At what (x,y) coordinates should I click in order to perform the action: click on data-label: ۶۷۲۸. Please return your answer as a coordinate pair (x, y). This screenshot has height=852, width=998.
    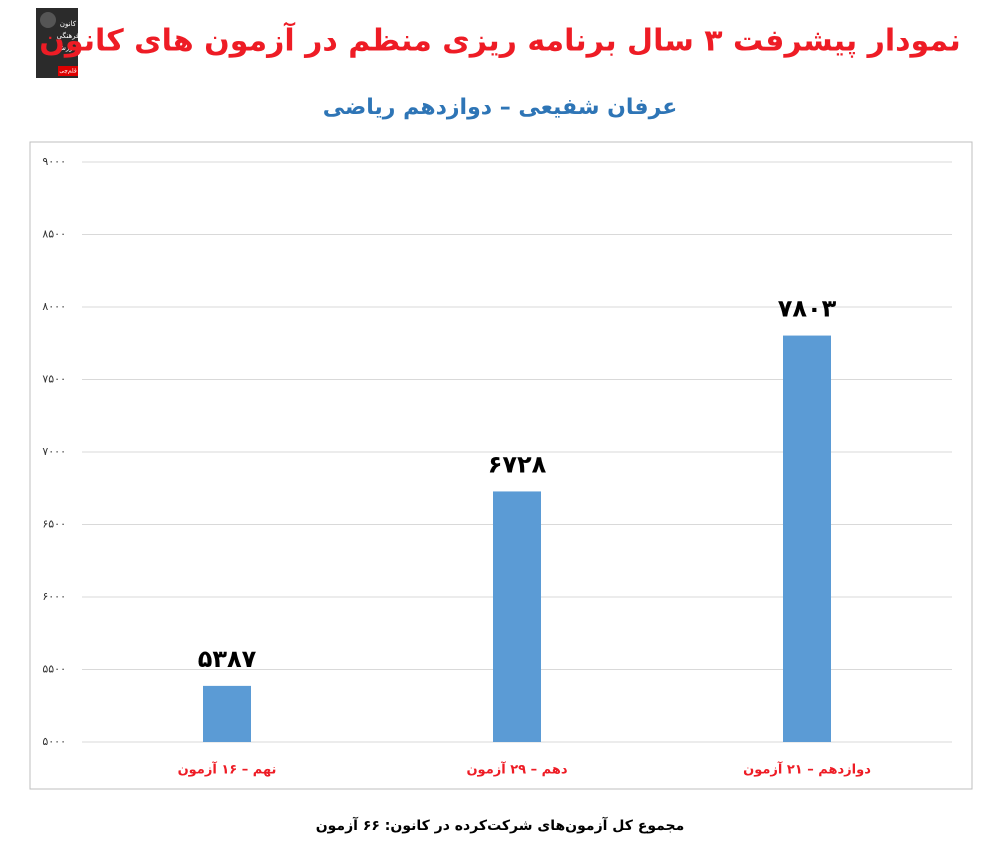
    Looking at the image, I should click on (517, 464).